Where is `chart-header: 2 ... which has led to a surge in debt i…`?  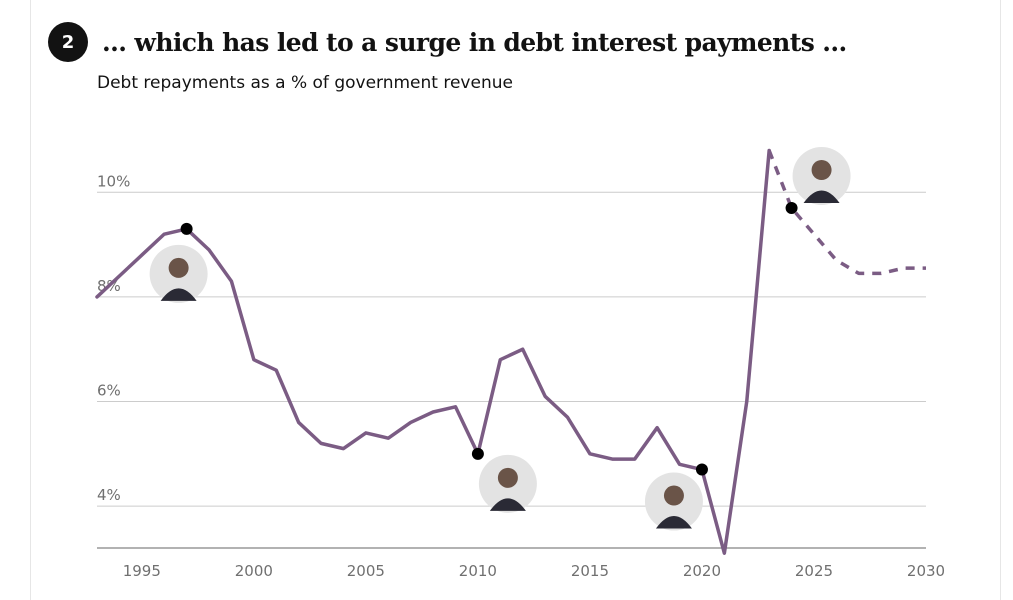
chart-header: 2 ... which has led to a surge in debt i… is located at coordinates (447, 42).